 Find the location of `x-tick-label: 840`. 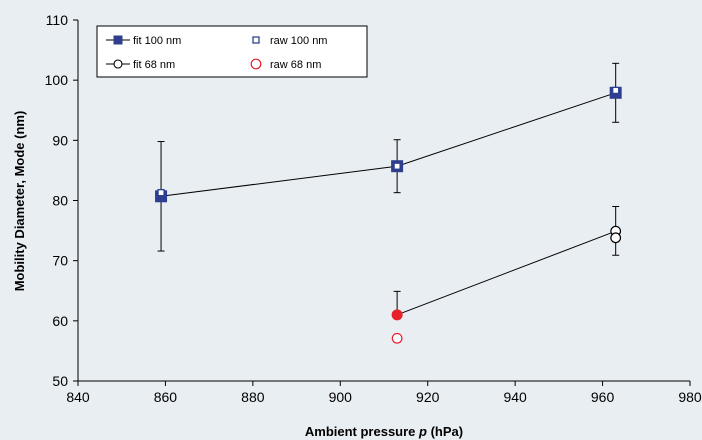

x-tick-label: 840 is located at coordinates (78, 397).